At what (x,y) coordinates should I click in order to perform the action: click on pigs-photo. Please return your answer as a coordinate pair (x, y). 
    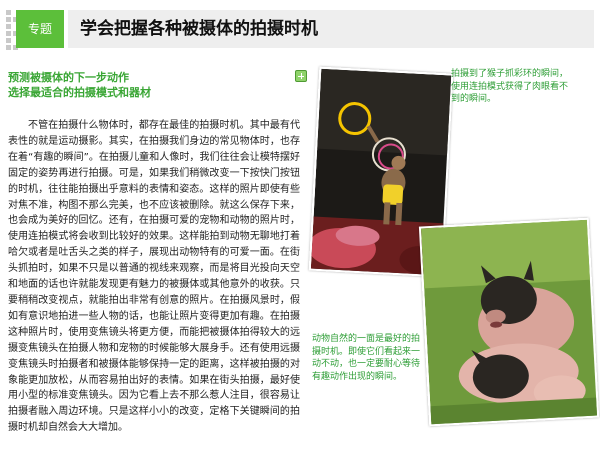
    Looking at the image, I should click on (509, 322).